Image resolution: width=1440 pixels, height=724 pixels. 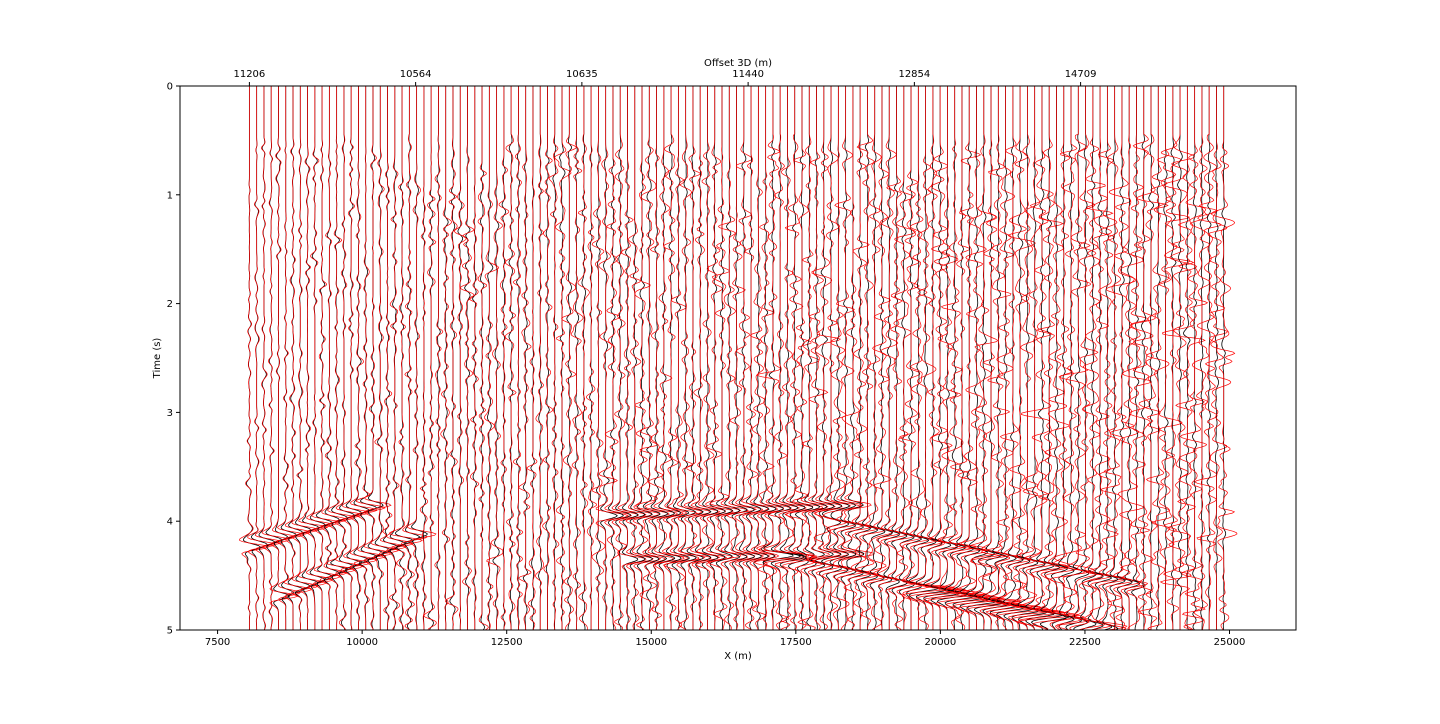 I want to click on y-tick-label: 3, so click(x=170, y=413).